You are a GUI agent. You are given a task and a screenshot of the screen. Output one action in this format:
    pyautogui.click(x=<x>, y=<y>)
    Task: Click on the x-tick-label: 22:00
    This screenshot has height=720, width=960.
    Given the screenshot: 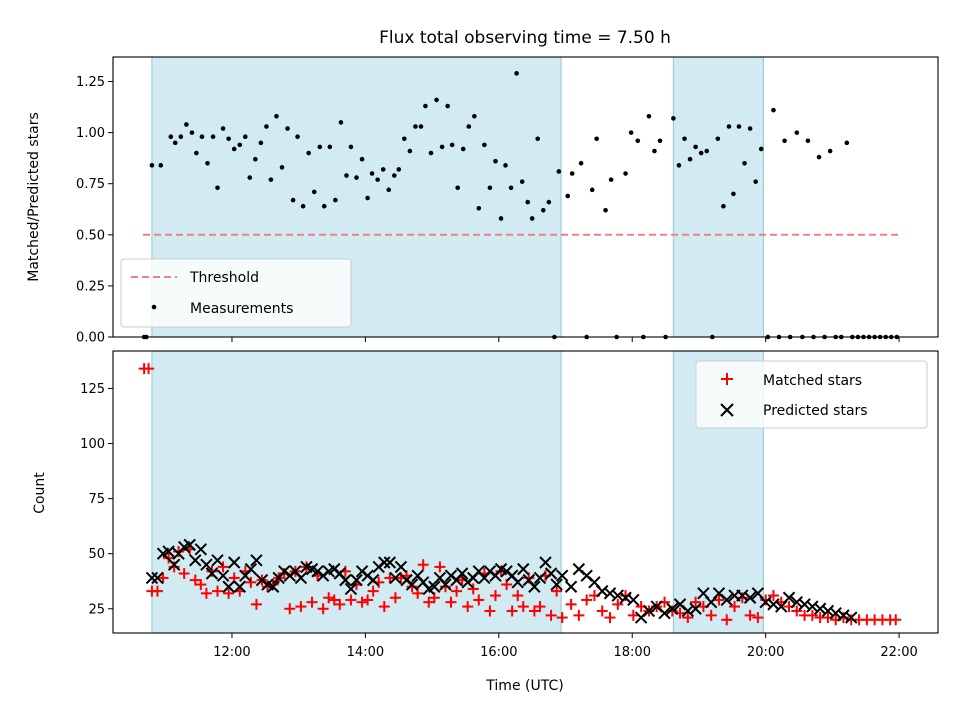 What is the action you would take?
    pyautogui.click(x=898, y=652)
    